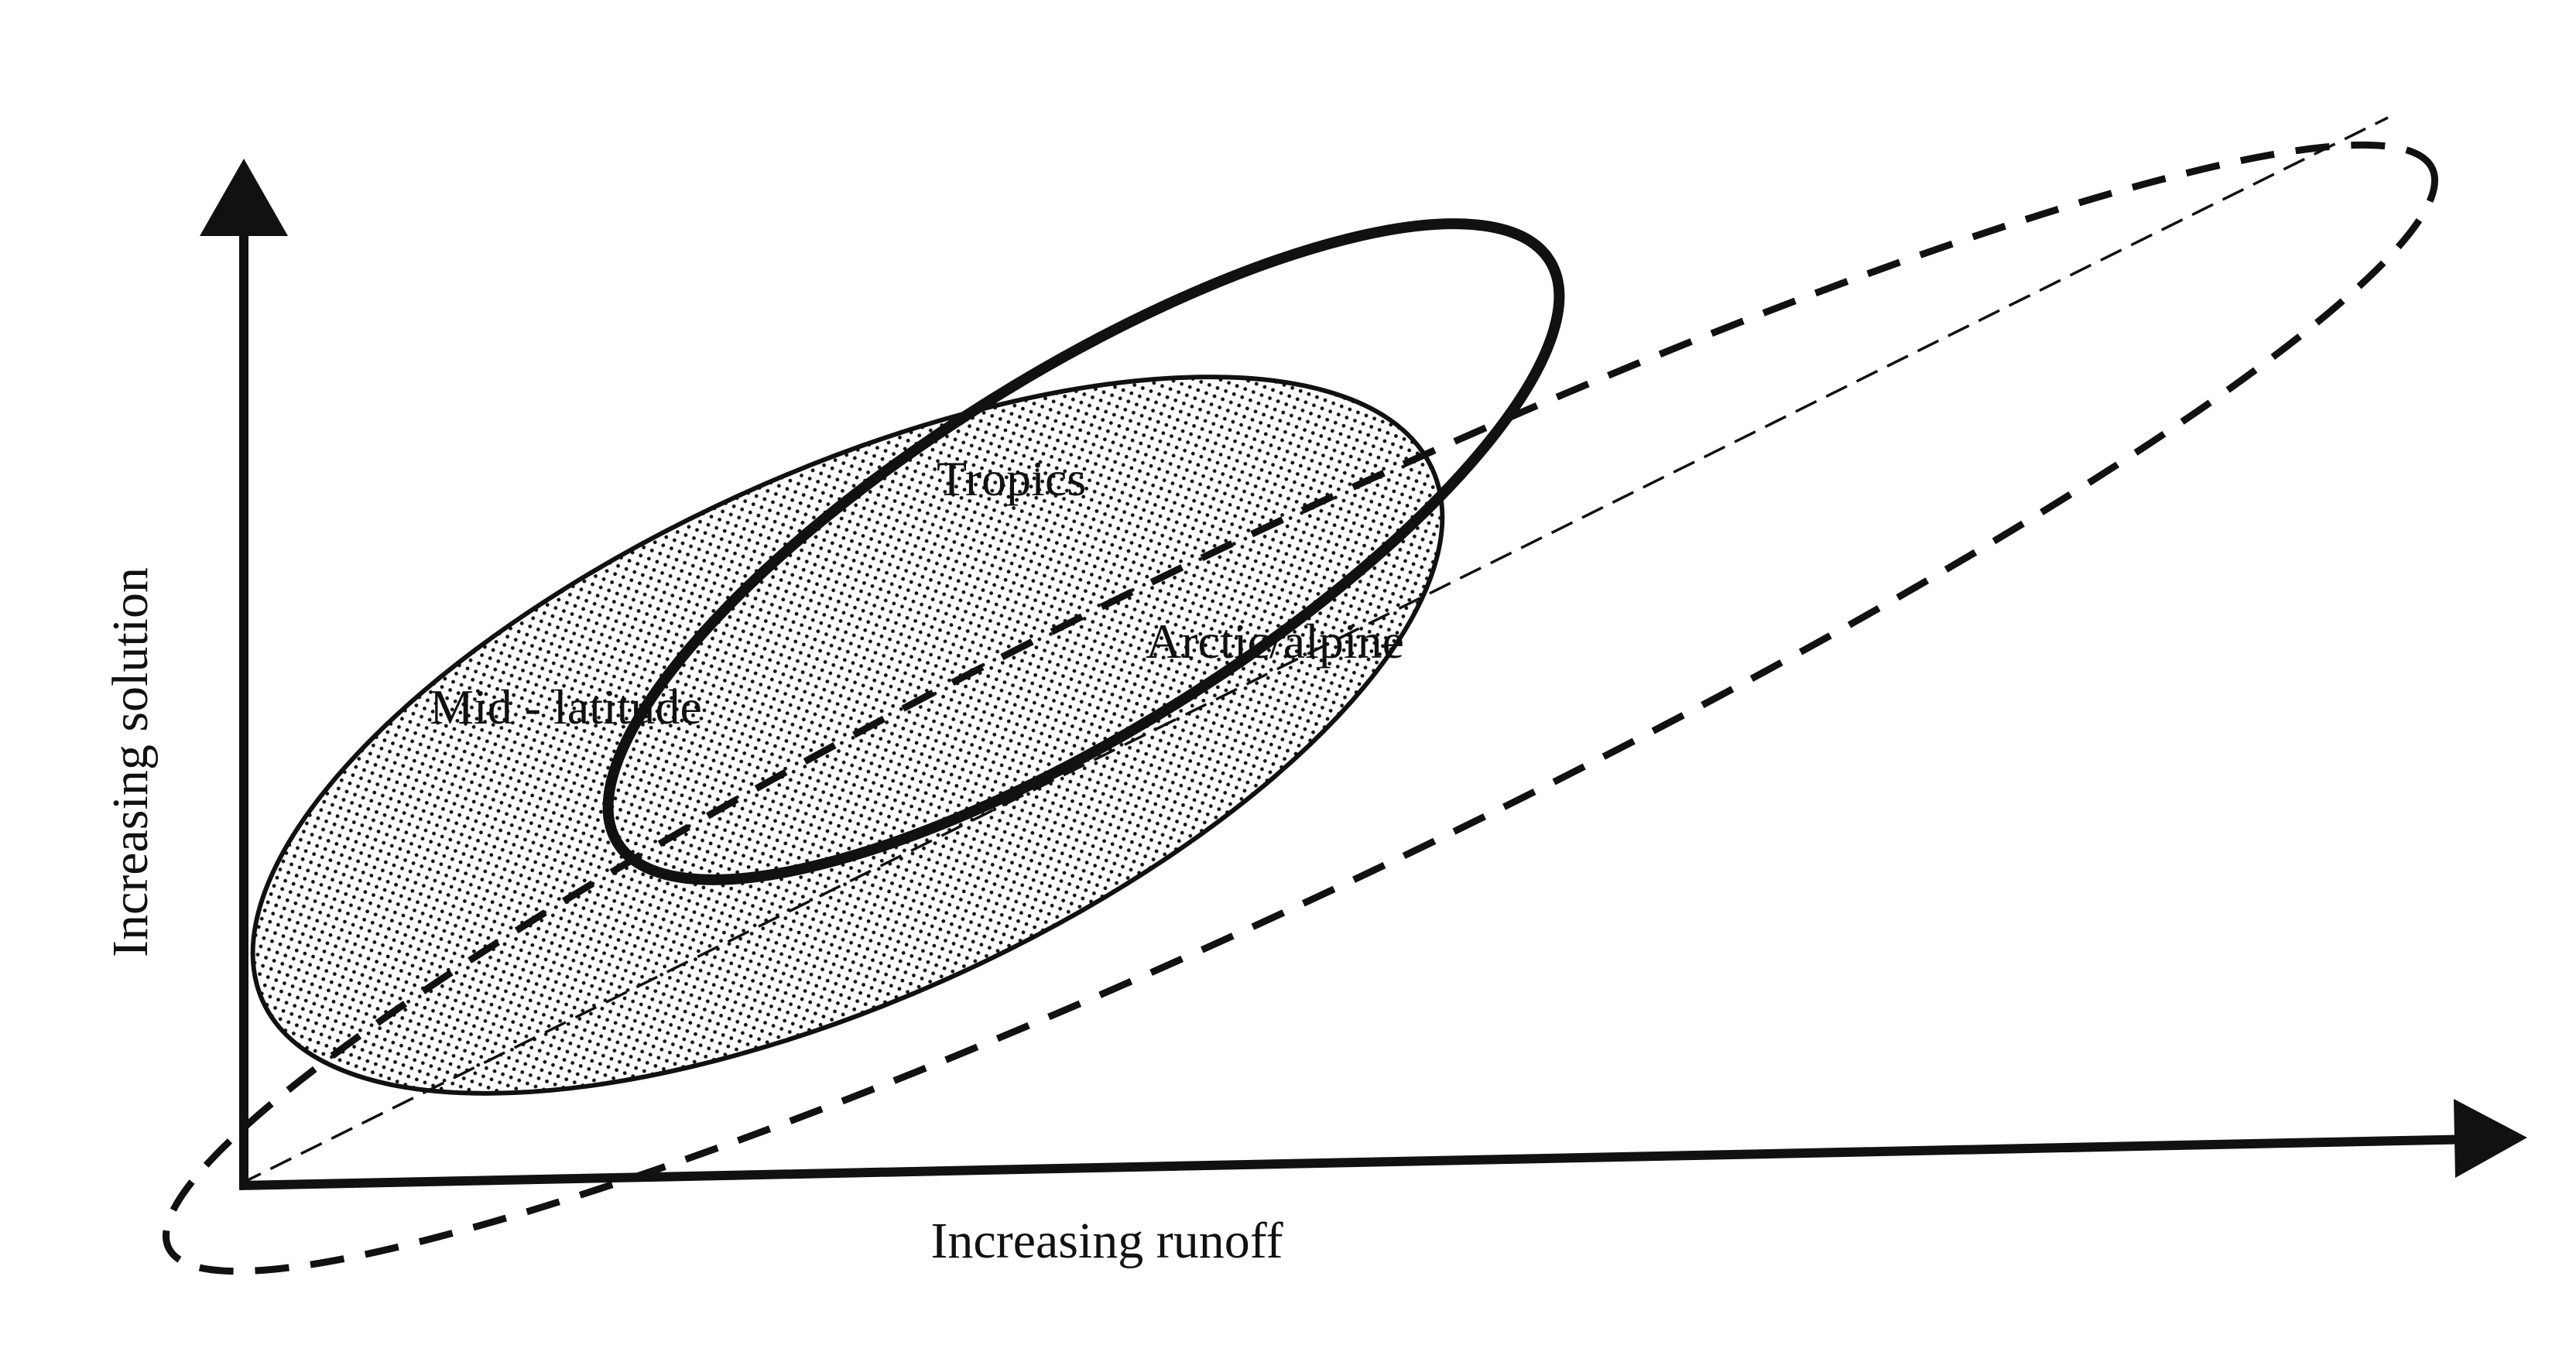 Image resolution: width=2576 pixels, height=1362 pixels. Describe the element at coordinates (2490, 1138) in the screenshot. I see `x-axis-arrowhead` at that location.